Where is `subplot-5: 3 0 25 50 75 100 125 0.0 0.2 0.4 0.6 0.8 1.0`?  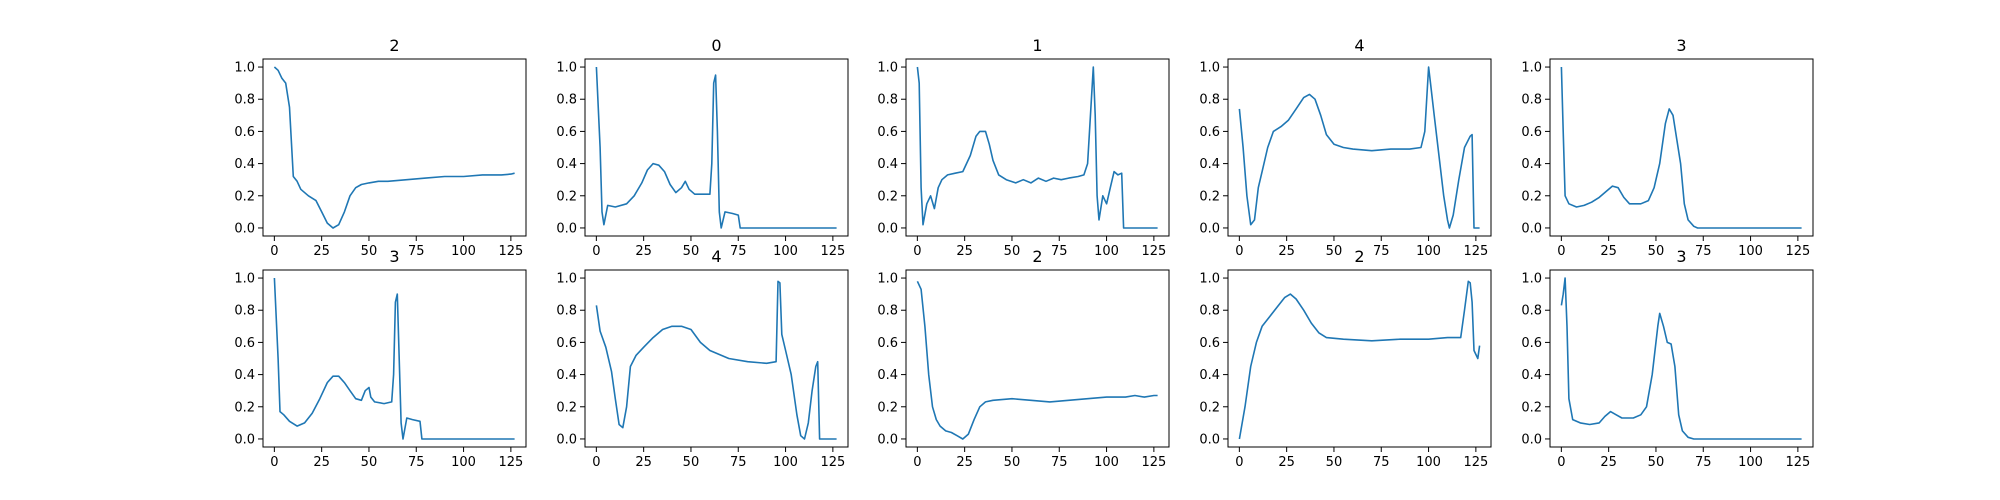 subplot-5: 3 0 25 50 75 100 125 0.0 0.2 0.4 0.6 0.8 1.0 is located at coordinates (1667, 147).